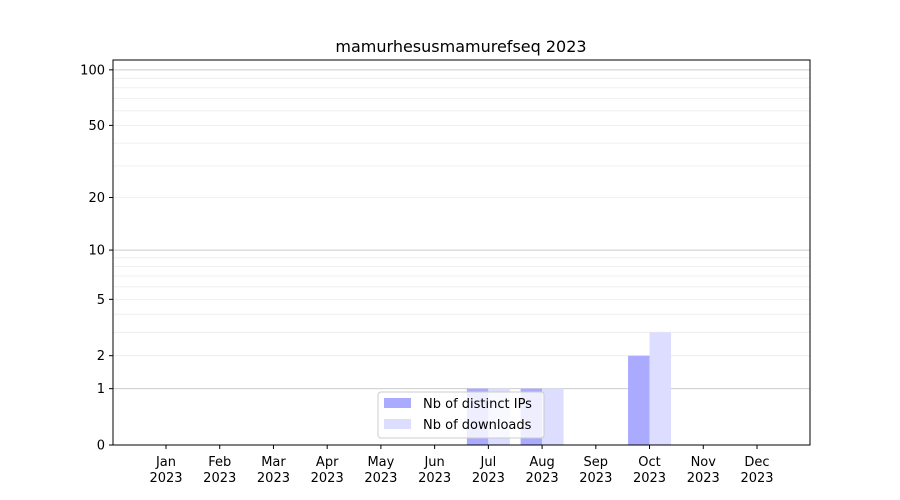 The width and height of the screenshot is (900, 500). Describe the element at coordinates (639, 400) in the screenshot. I see `bar-distinct-ips` at that location.